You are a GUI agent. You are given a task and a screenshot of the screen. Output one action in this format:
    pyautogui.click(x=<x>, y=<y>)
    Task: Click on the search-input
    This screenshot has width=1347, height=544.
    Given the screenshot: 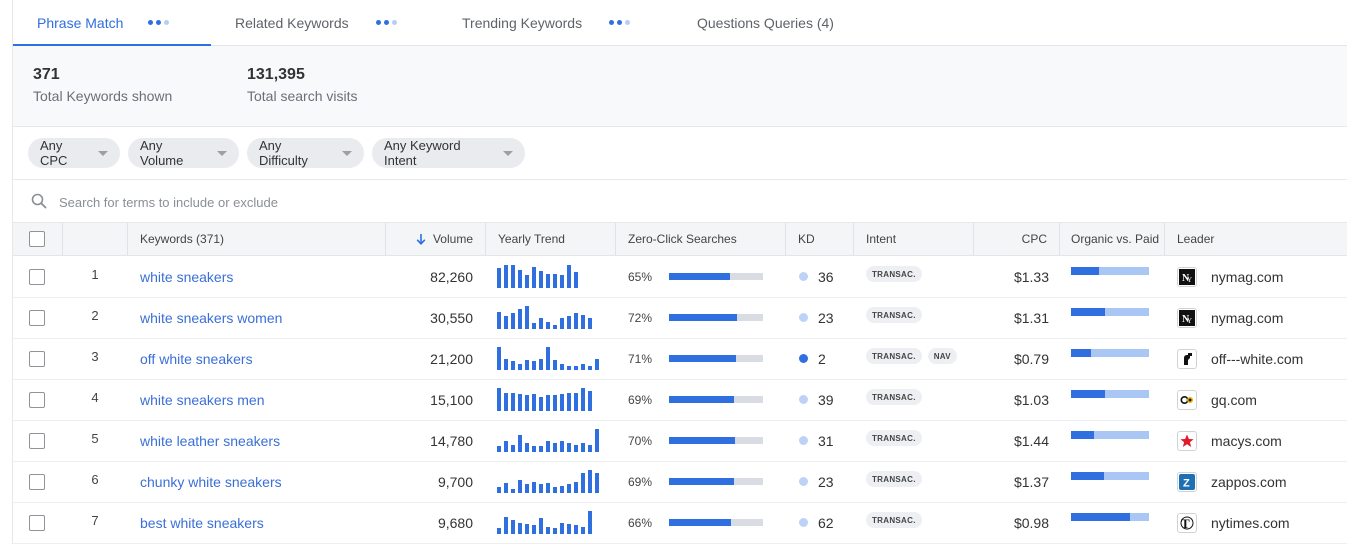 What is the action you would take?
    pyautogui.click(x=409, y=202)
    